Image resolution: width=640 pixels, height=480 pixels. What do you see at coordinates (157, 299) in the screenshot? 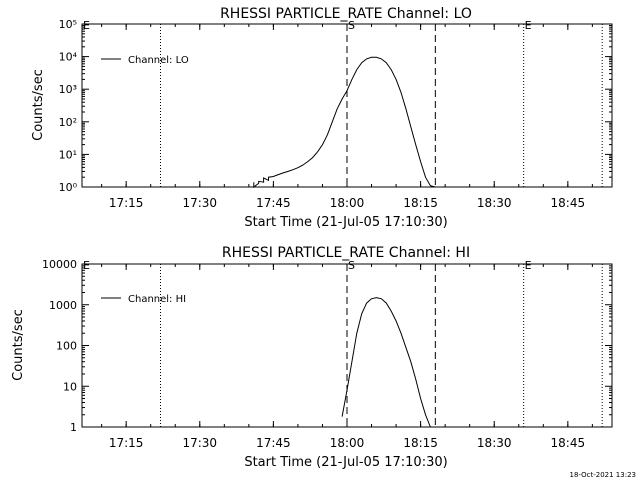
I see `legend-label: Channel: HI` at bounding box center [157, 299].